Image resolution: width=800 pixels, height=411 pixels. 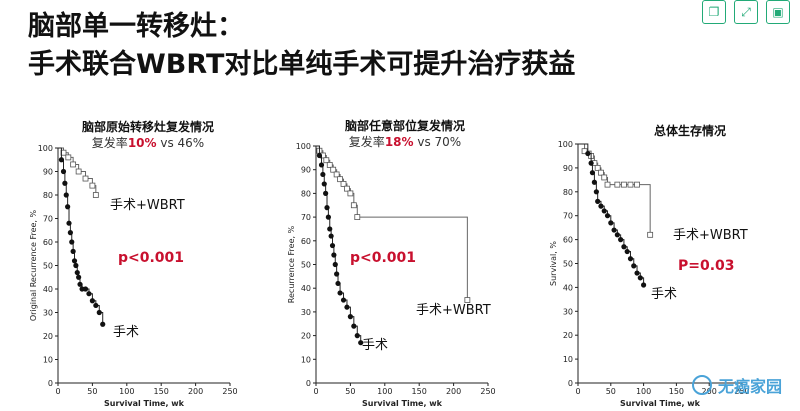 I want to click on page-title-line1: 脑部单一转移灶：, so click(x=136, y=26).